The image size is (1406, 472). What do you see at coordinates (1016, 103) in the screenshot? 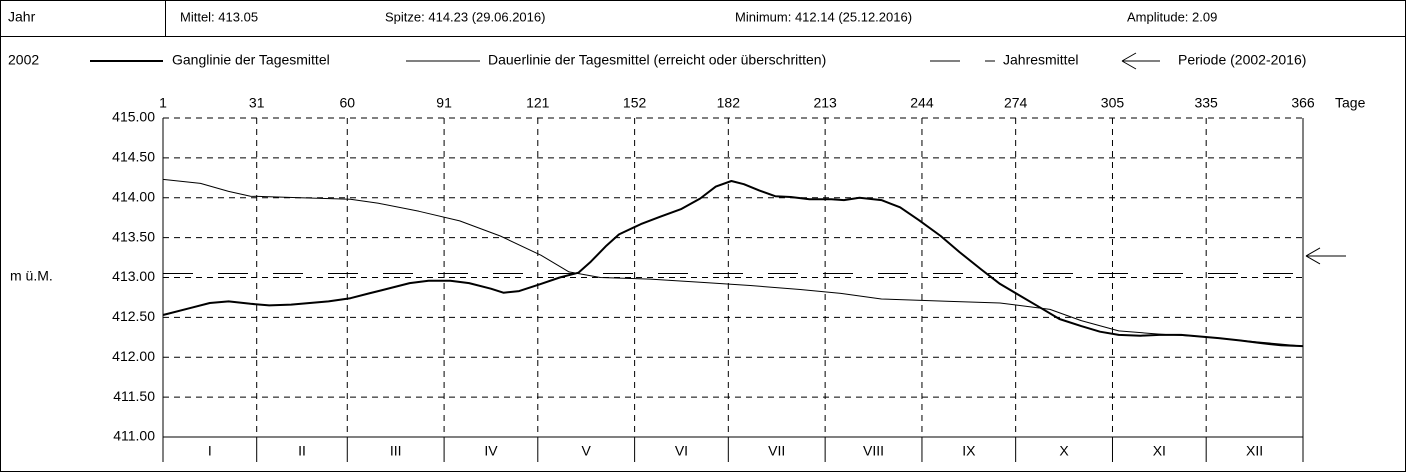
I see `x-tick-label: 274` at bounding box center [1016, 103].